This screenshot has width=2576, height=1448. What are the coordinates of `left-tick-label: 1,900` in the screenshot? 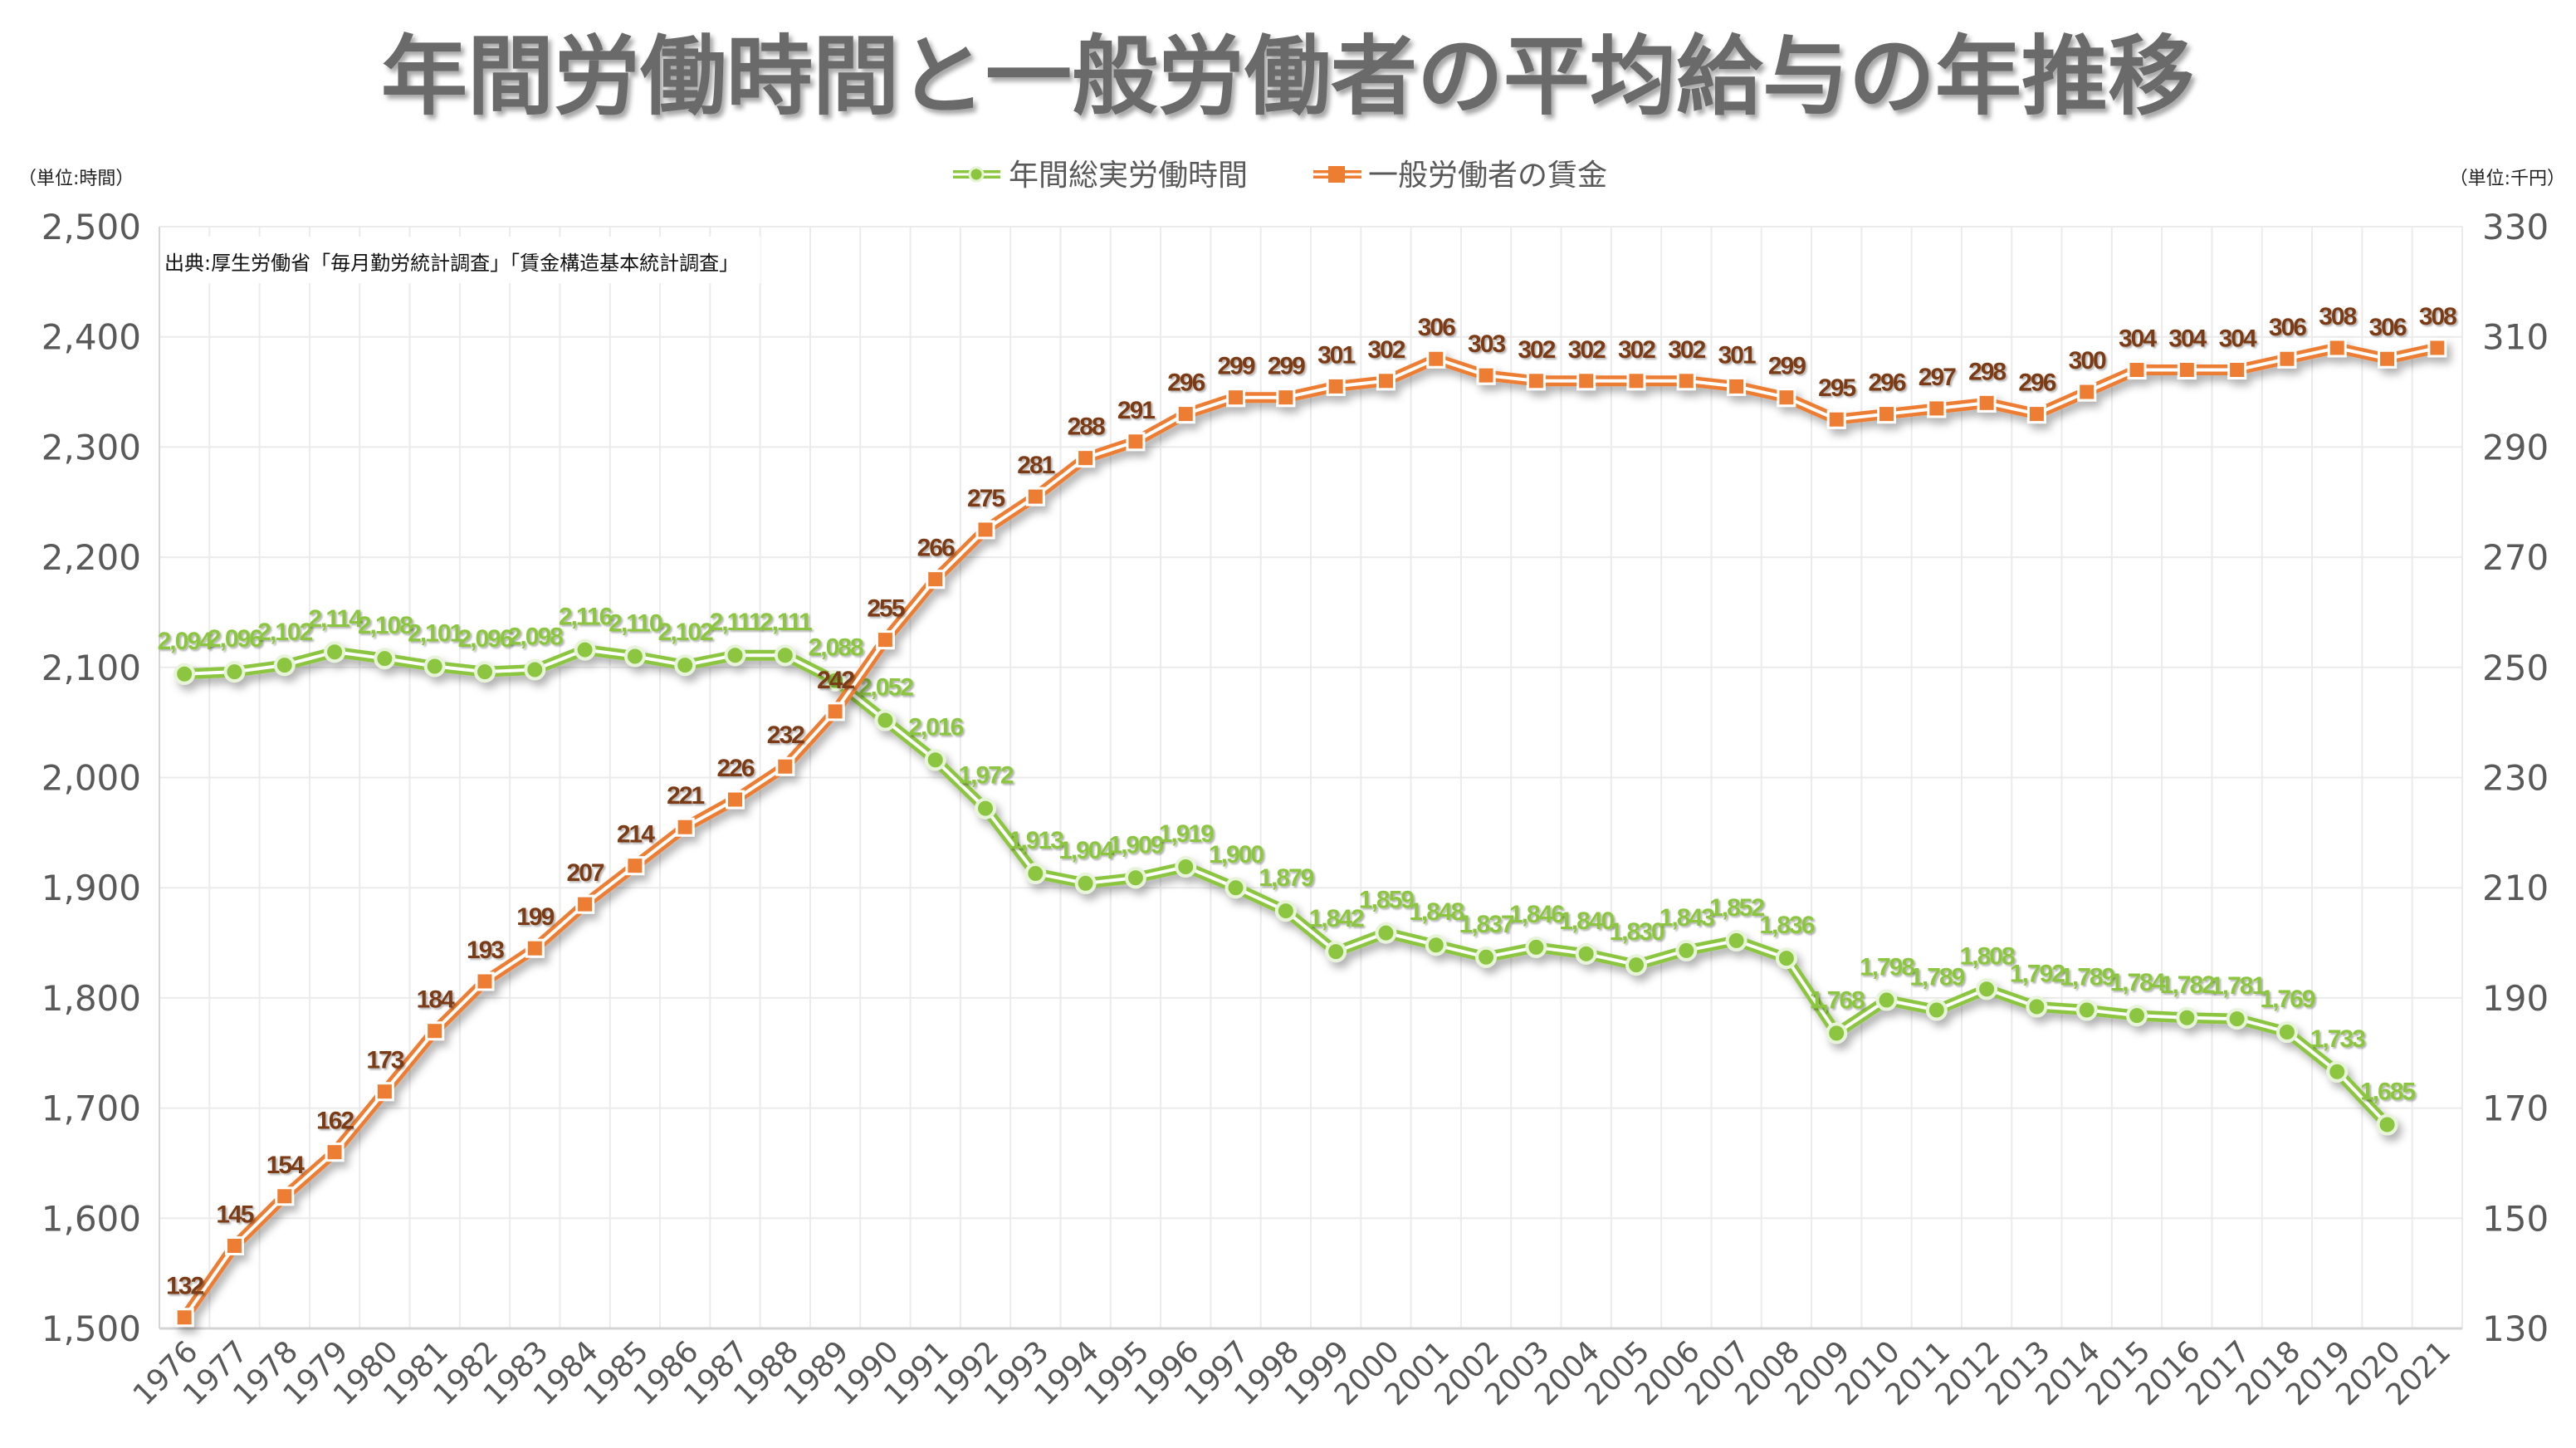 It's located at (91, 888).